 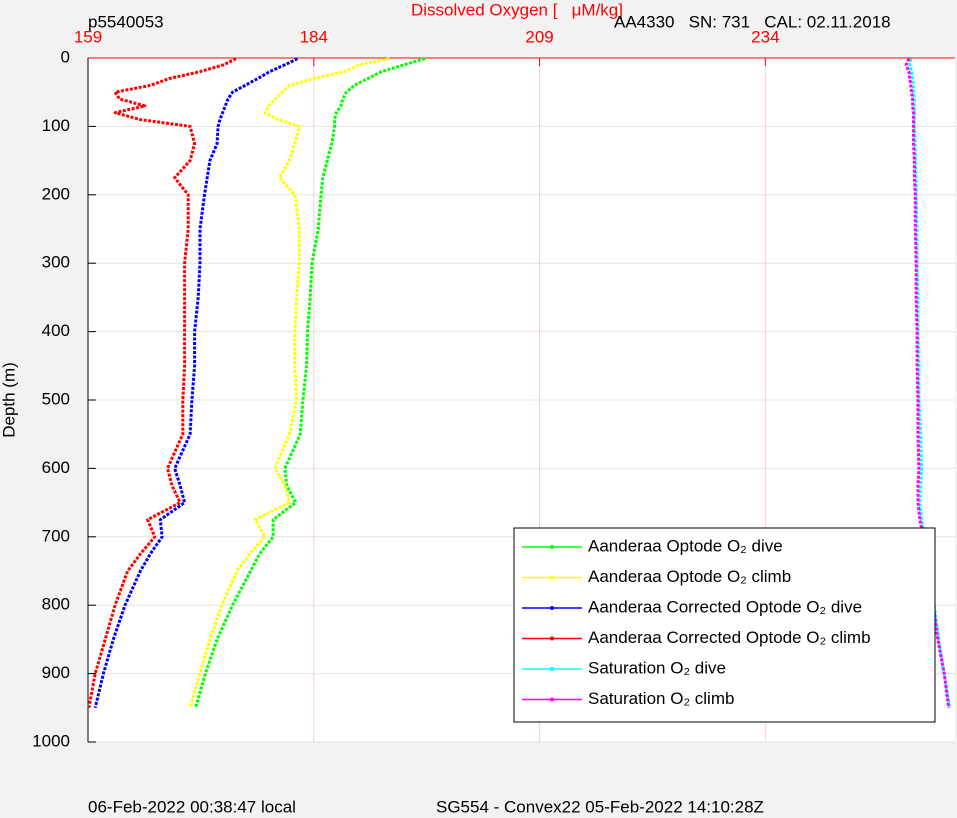 I want to click on y-tick-label: 1000, so click(x=51, y=740).